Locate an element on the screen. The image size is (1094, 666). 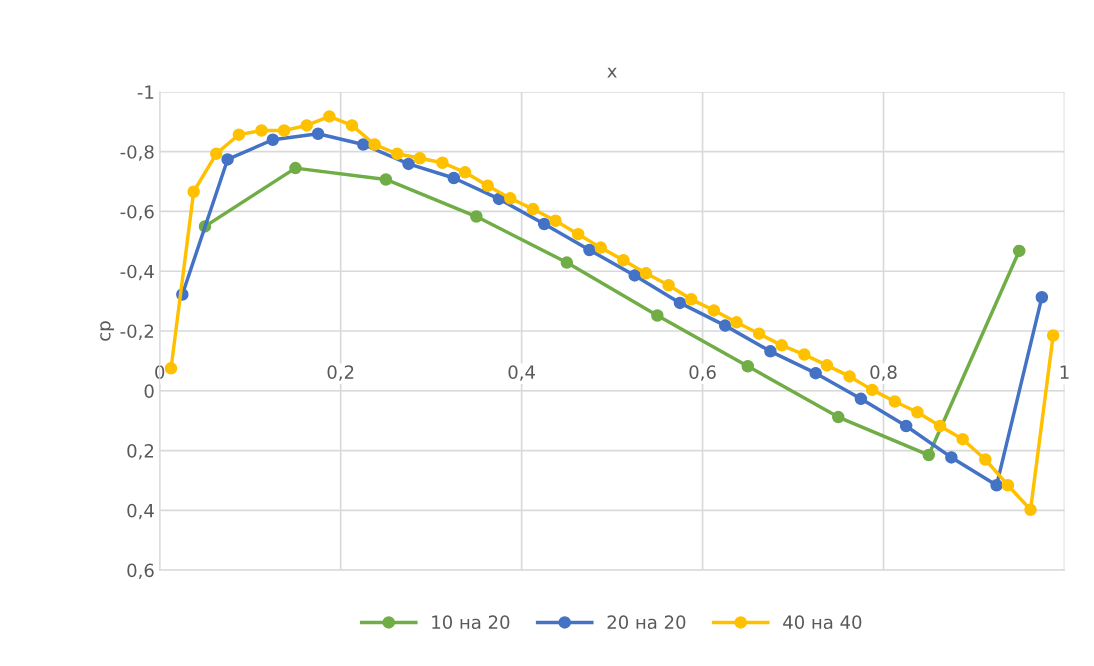
y-tick-label: -1 is located at coordinates (145, 92).